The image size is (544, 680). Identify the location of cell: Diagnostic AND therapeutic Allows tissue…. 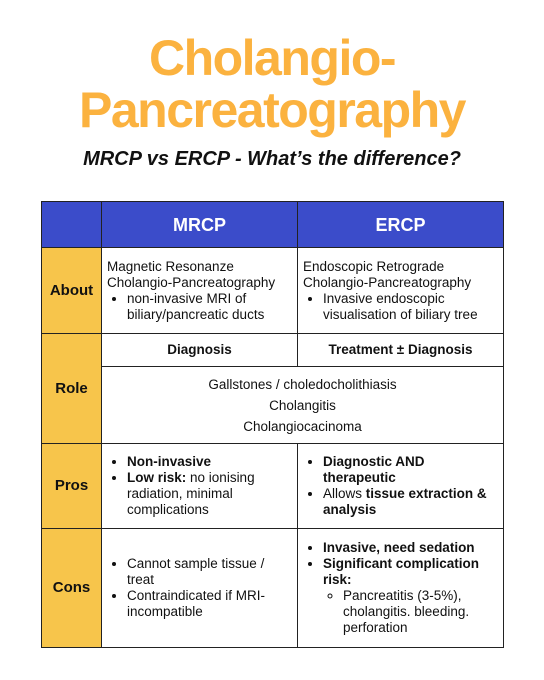
(400, 486).